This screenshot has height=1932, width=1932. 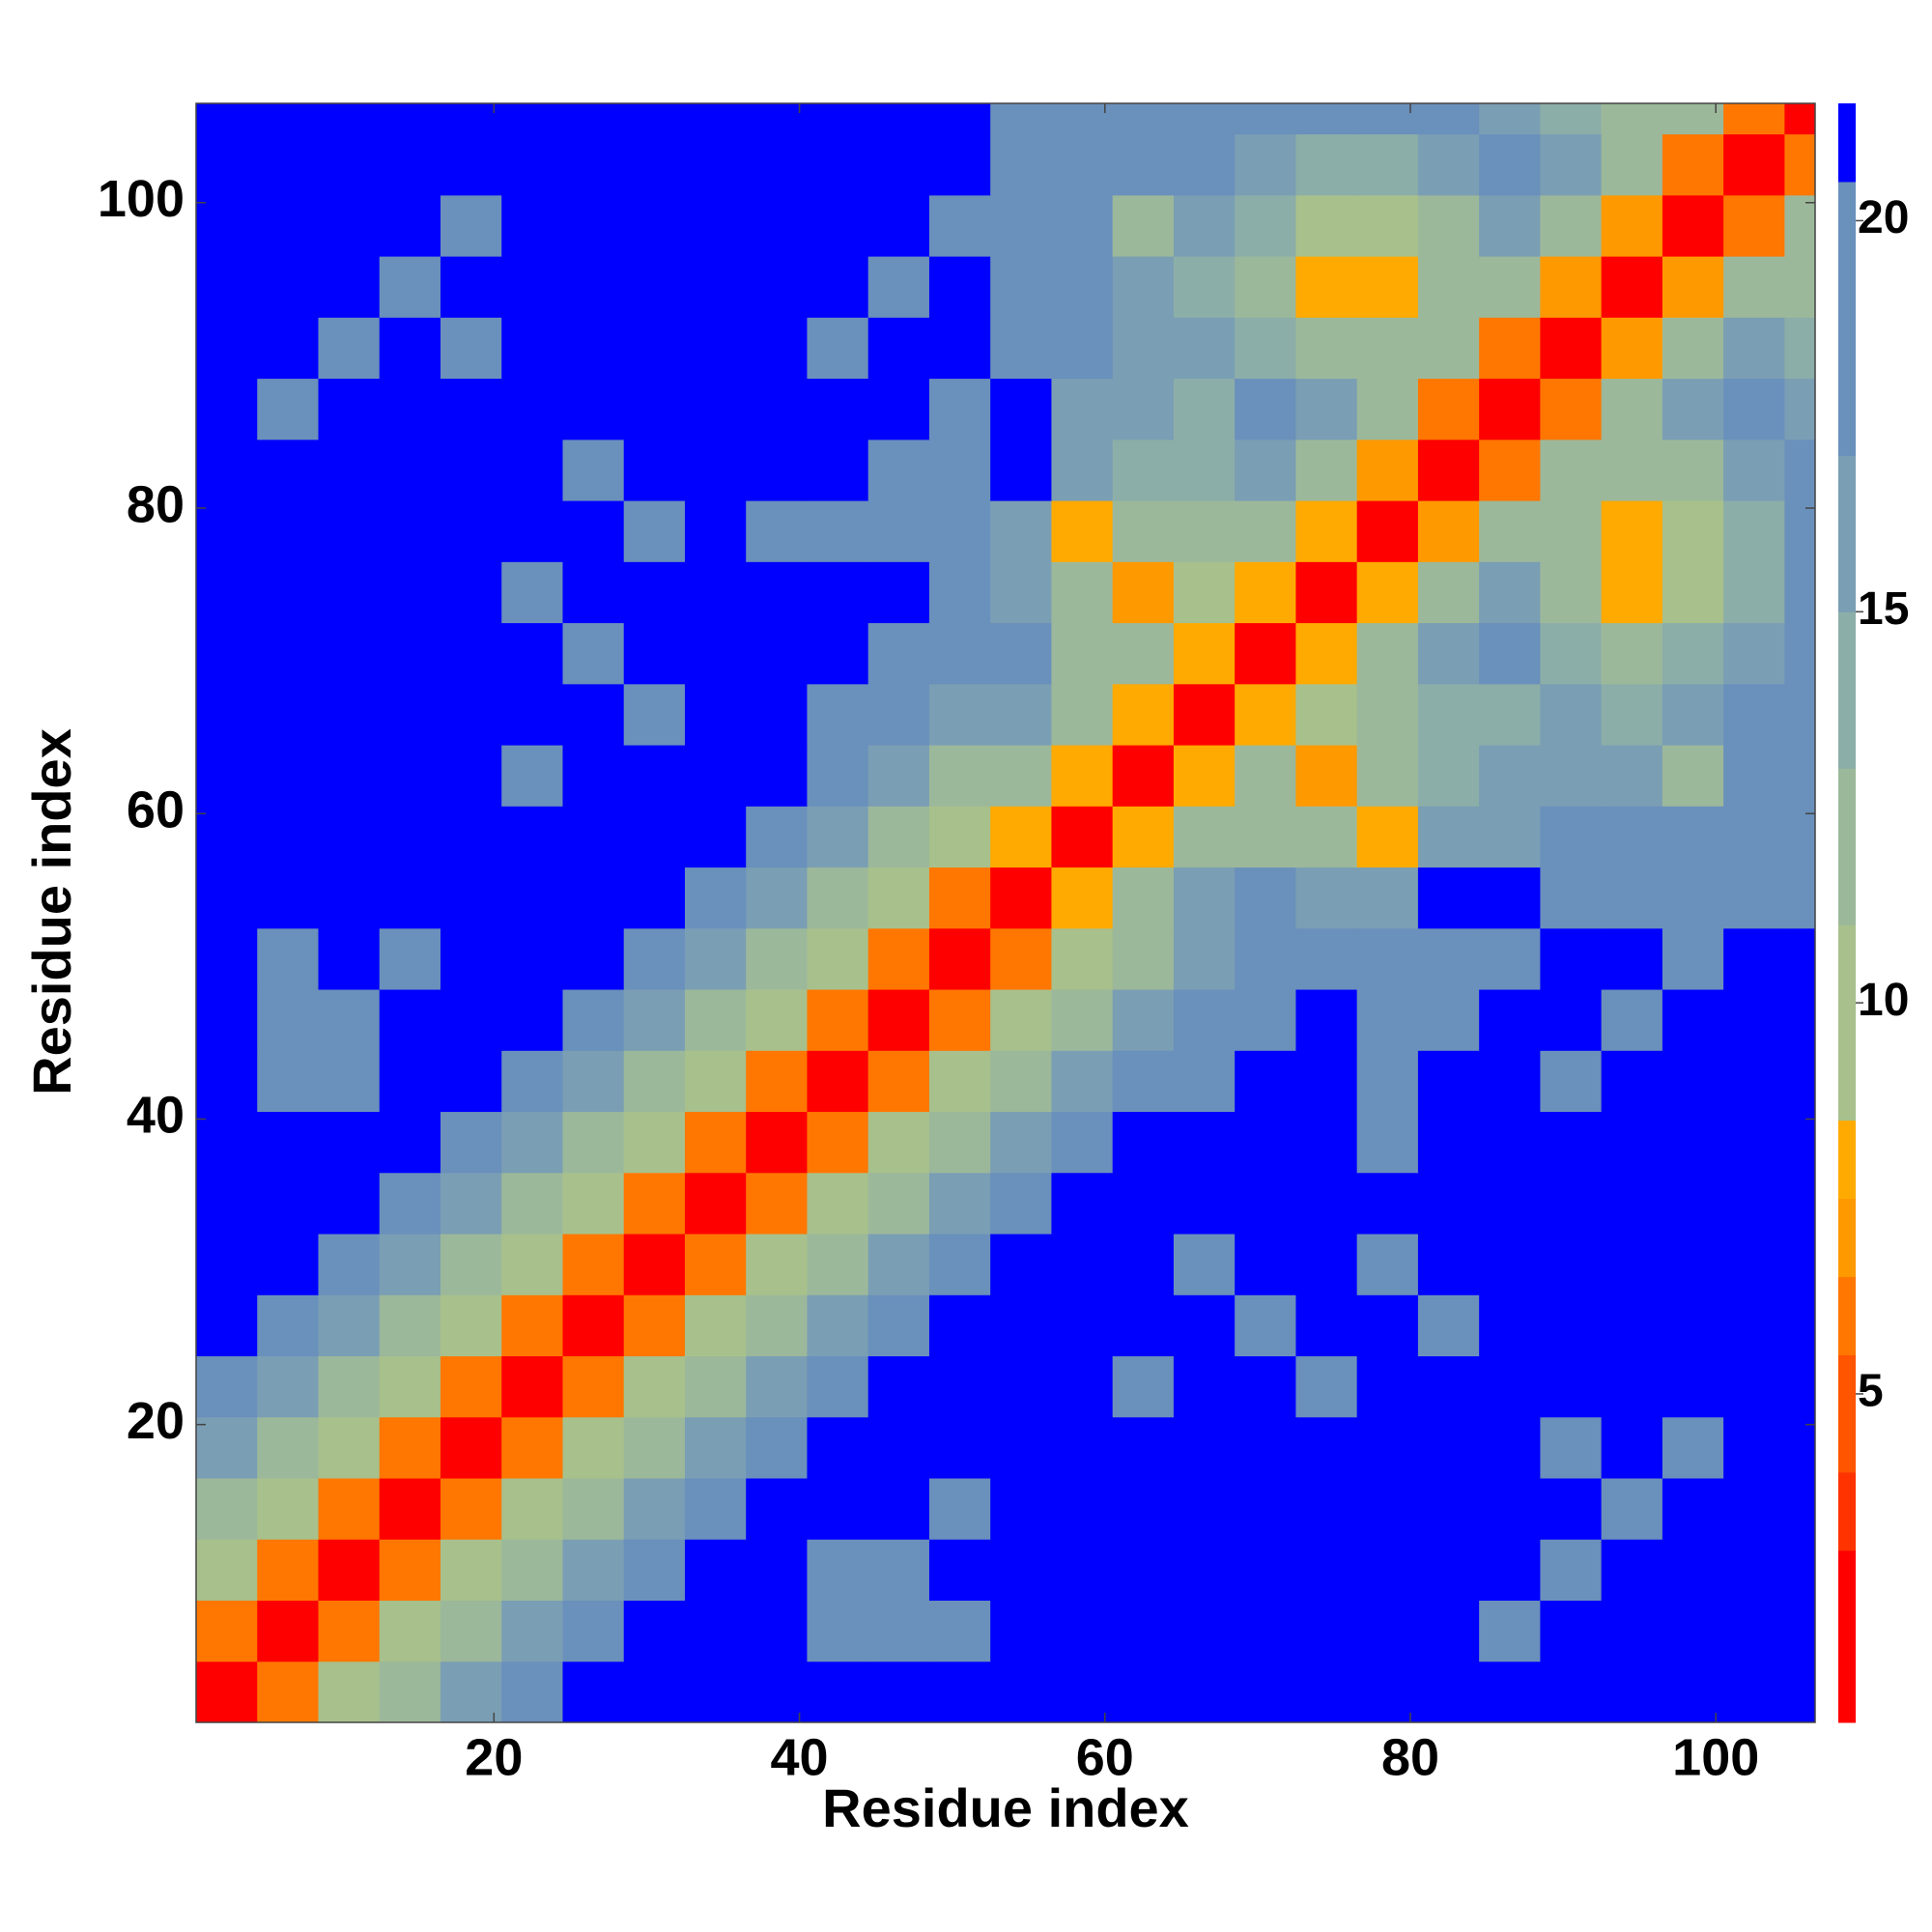 I want to click on colorbar-tick-label: 15, so click(x=1883, y=609).